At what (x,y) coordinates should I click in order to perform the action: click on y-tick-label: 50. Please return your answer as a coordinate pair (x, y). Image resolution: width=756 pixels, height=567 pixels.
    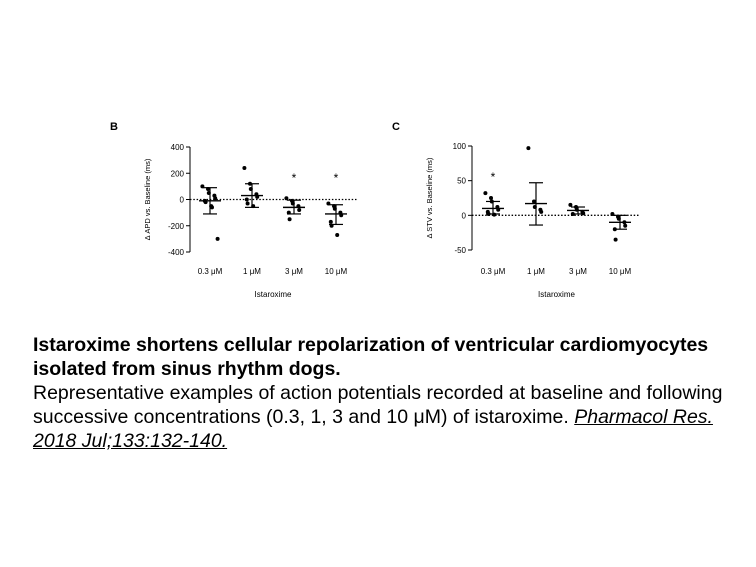
    Looking at the image, I should click on (461, 181).